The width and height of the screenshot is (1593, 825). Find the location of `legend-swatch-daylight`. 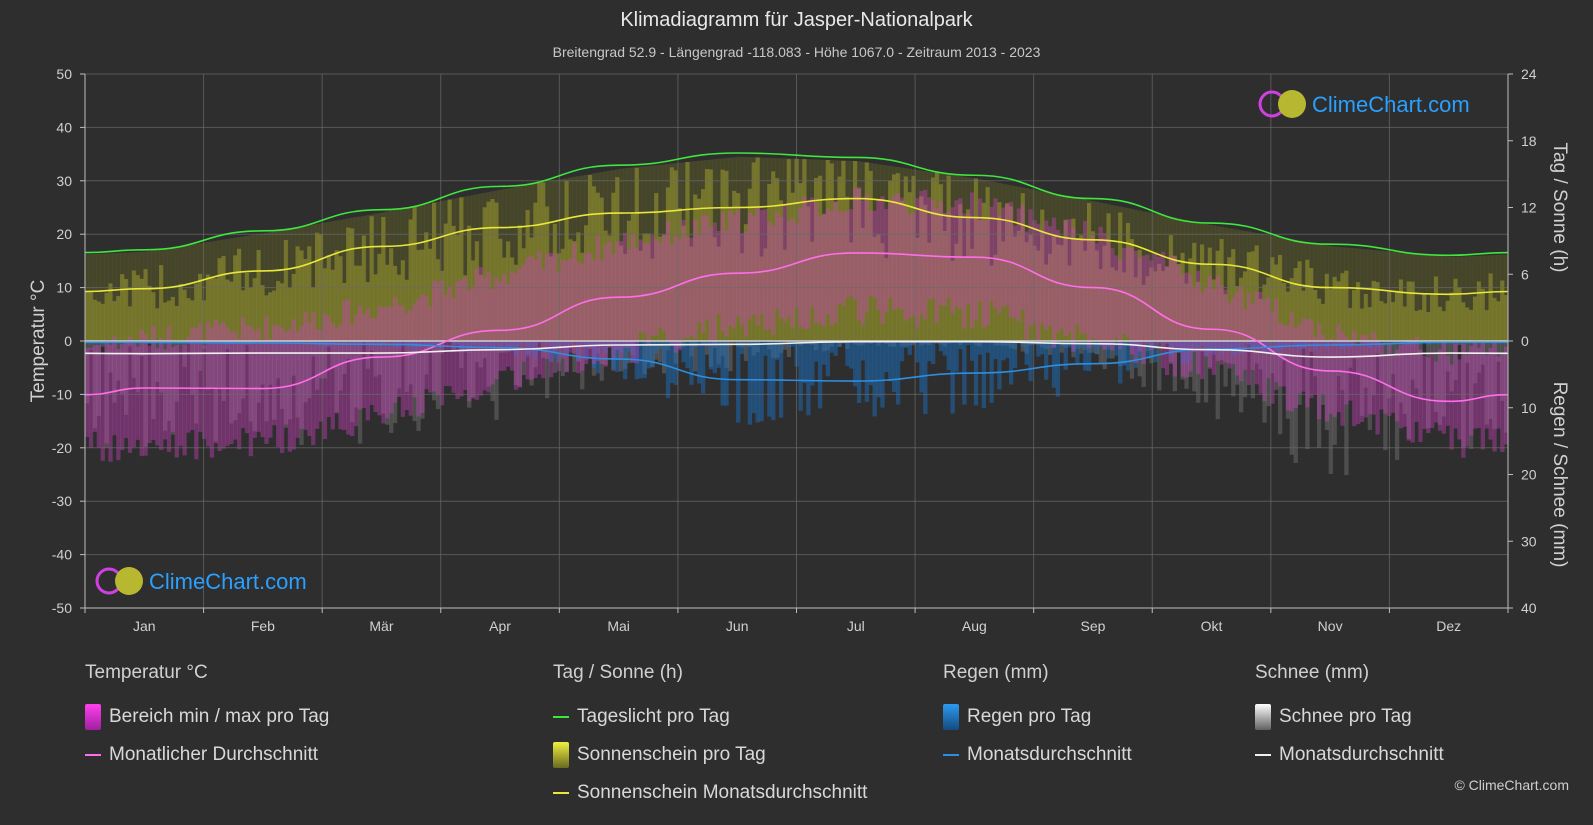

legend-swatch-daylight is located at coordinates (561, 717).